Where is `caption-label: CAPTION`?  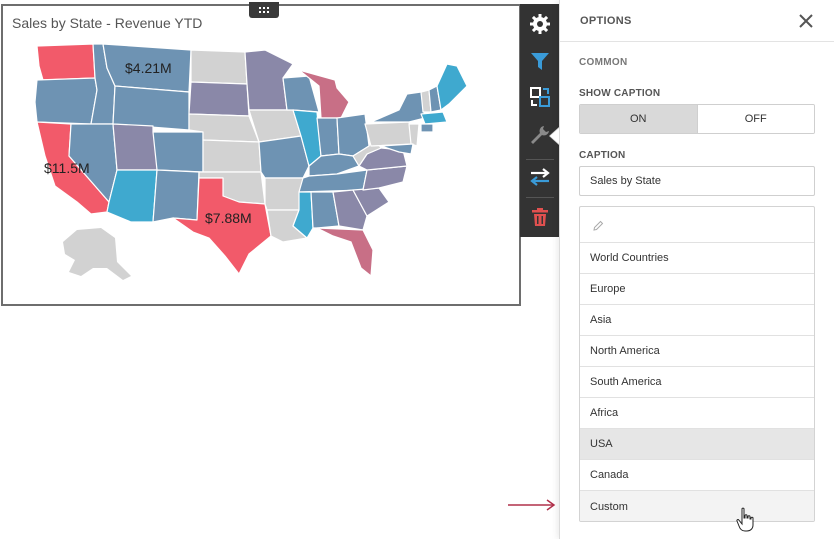
caption-label: CAPTION is located at coordinates (602, 155).